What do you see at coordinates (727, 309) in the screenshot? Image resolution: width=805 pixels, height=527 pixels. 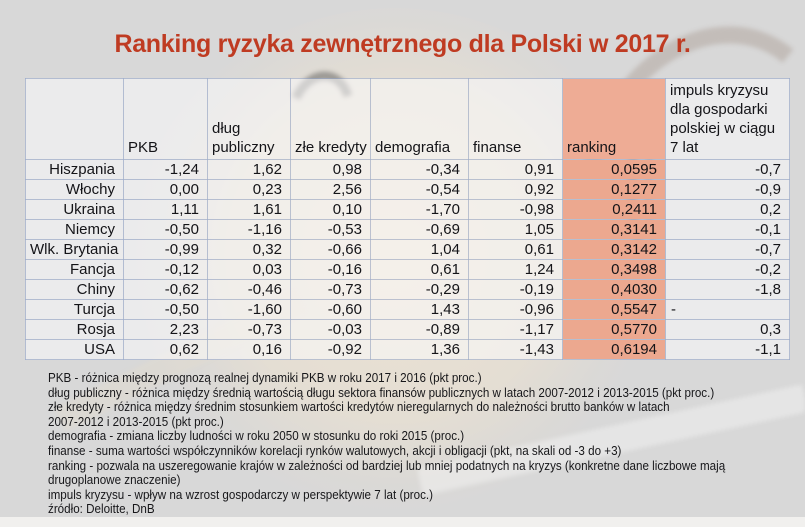 I see `impuls-cell: -` at bounding box center [727, 309].